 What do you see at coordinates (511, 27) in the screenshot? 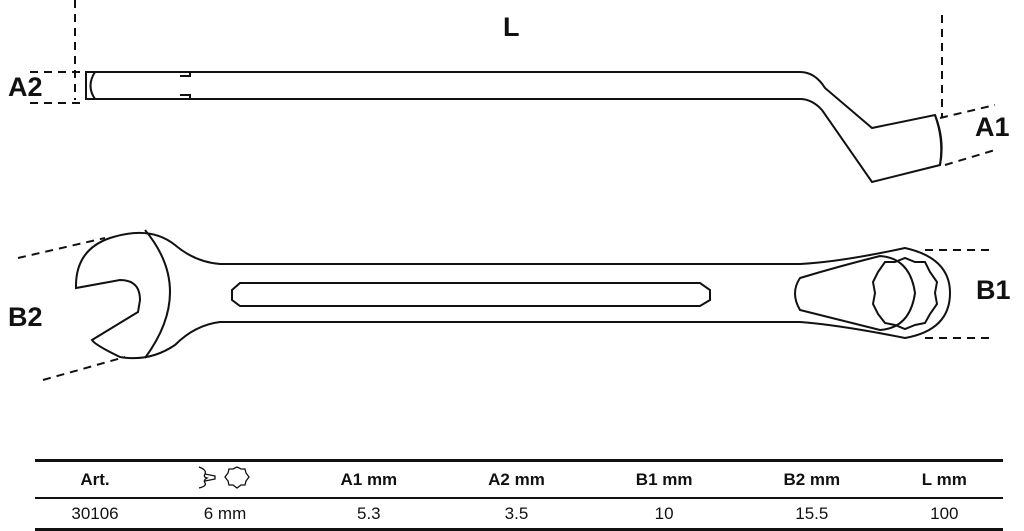
I see `dimension-label-L: L` at bounding box center [511, 27].